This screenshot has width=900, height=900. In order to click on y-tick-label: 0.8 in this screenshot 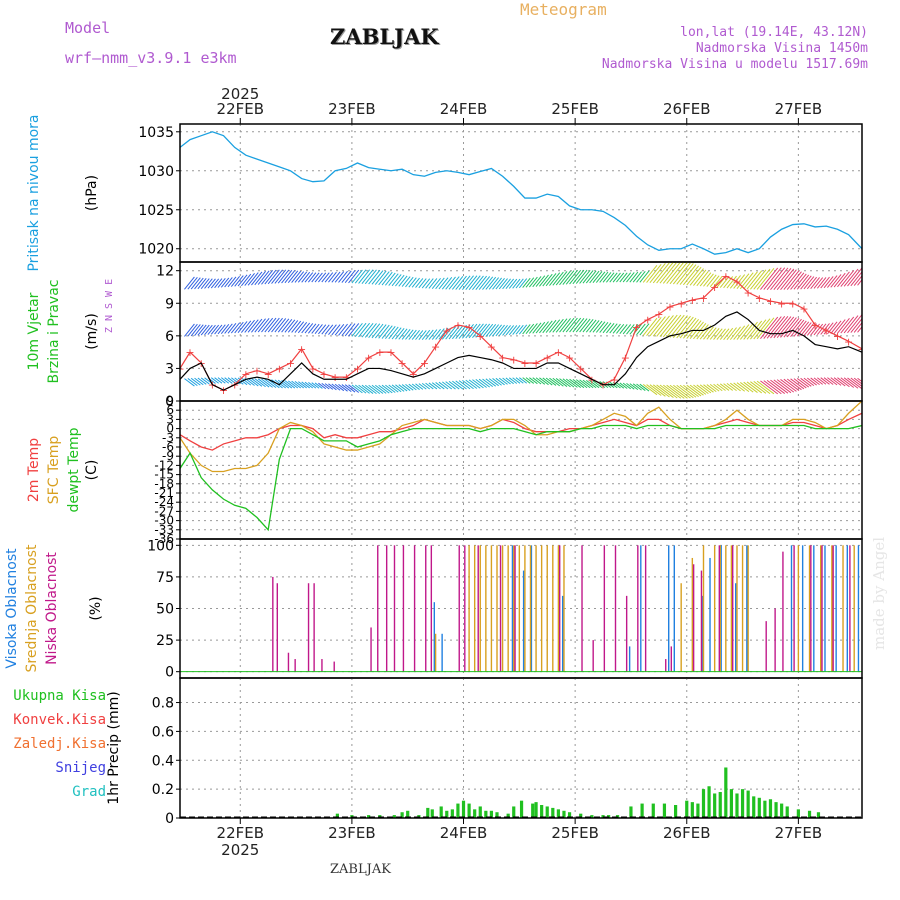, I will do `click(163, 704)`.